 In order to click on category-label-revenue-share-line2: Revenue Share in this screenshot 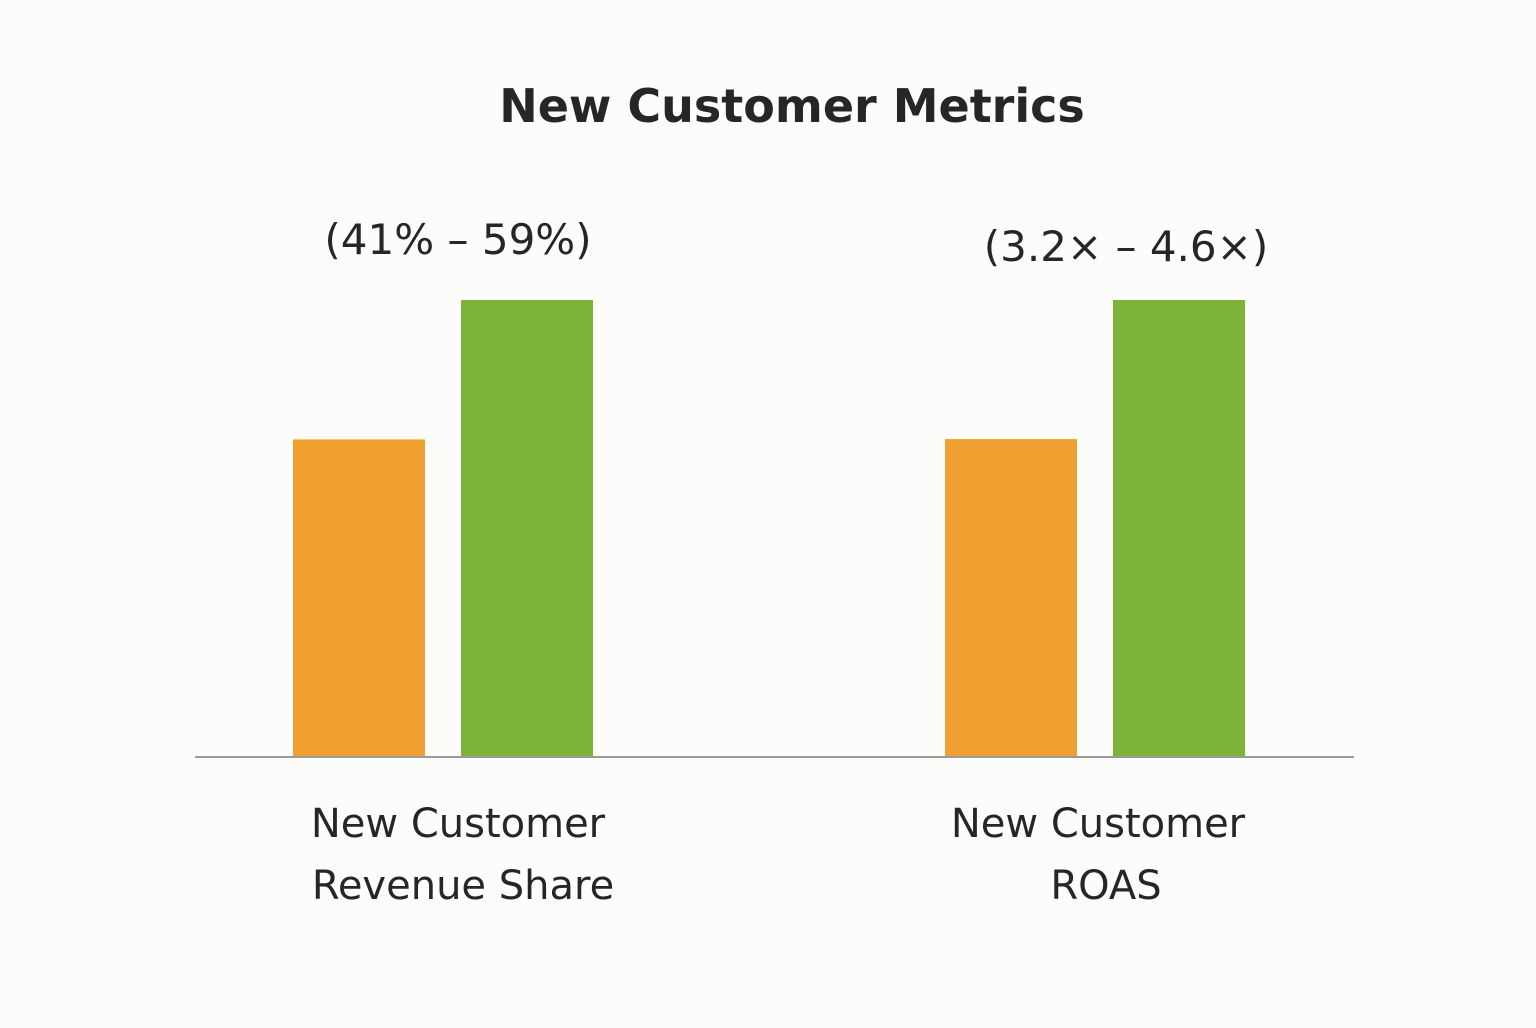, I will do `click(463, 886)`.